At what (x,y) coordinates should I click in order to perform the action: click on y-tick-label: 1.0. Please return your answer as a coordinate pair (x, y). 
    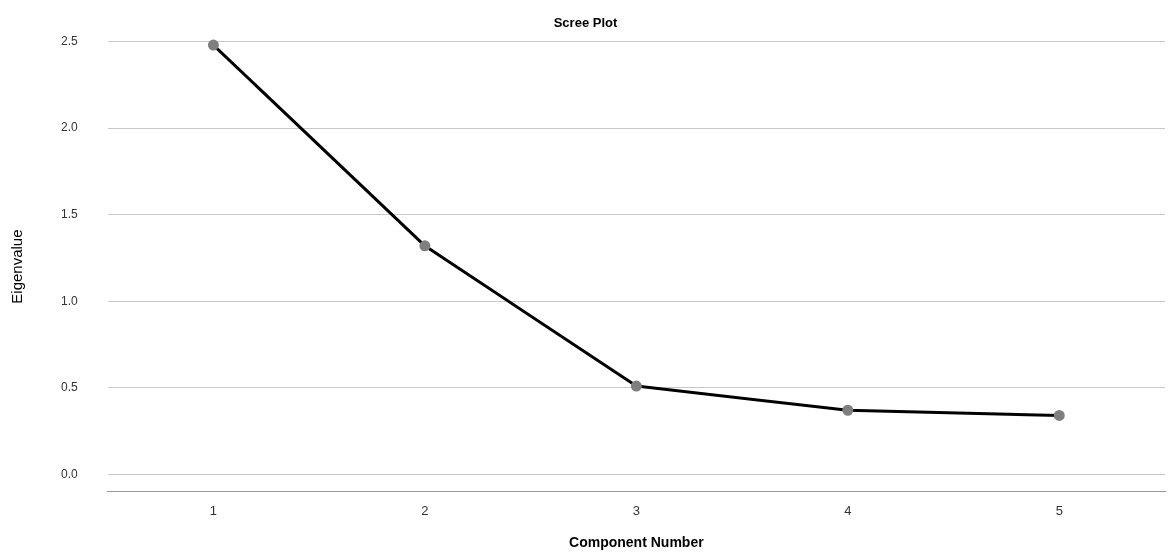
    Looking at the image, I should click on (69, 300).